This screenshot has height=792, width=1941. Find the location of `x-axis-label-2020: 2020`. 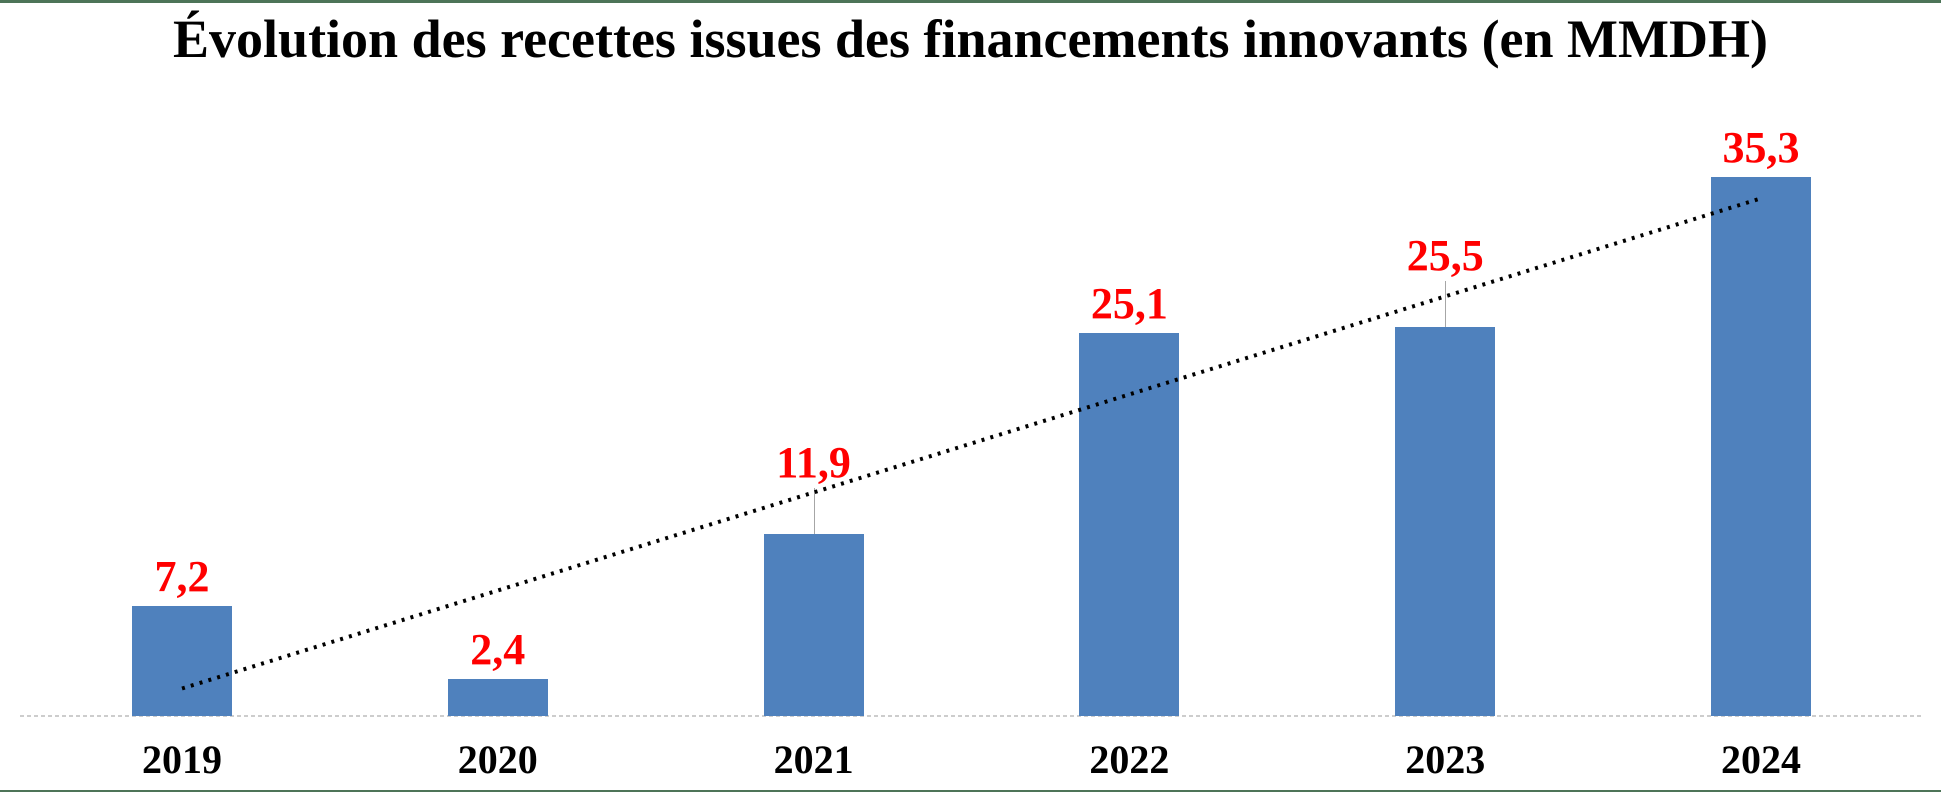

x-axis-label-2020: 2020 is located at coordinates (497, 759).